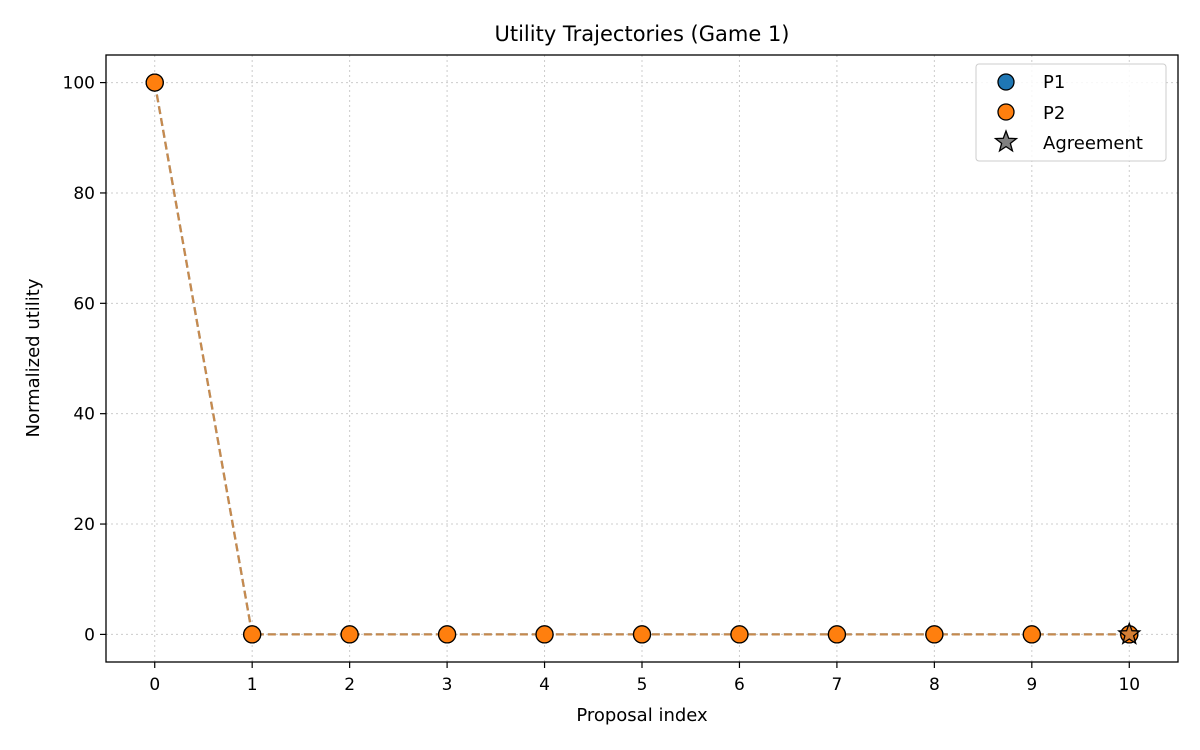 The image size is (1200, 750). Describe the element at coordinates (642, 715) in the screenshot. I see `x-axis-label: Proposal index` at that location.